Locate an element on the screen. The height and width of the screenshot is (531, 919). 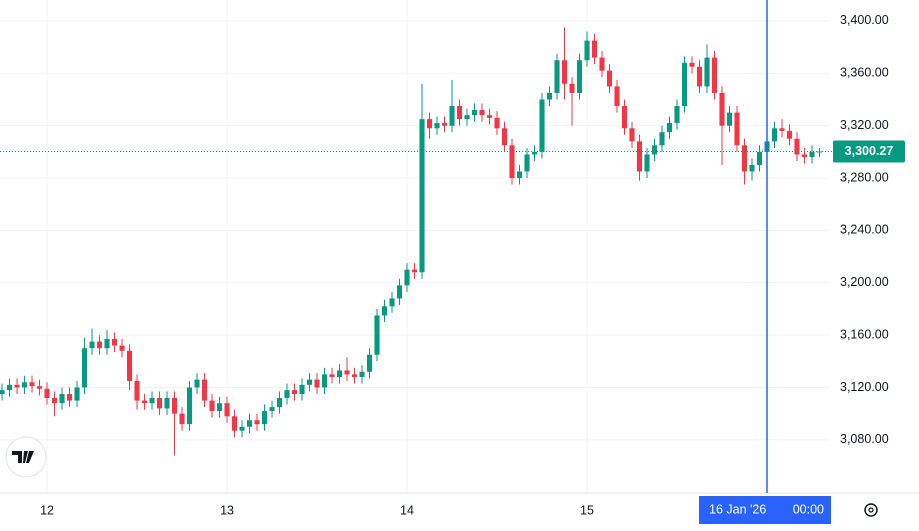
settings-icon is located at coordinates (871, 510).